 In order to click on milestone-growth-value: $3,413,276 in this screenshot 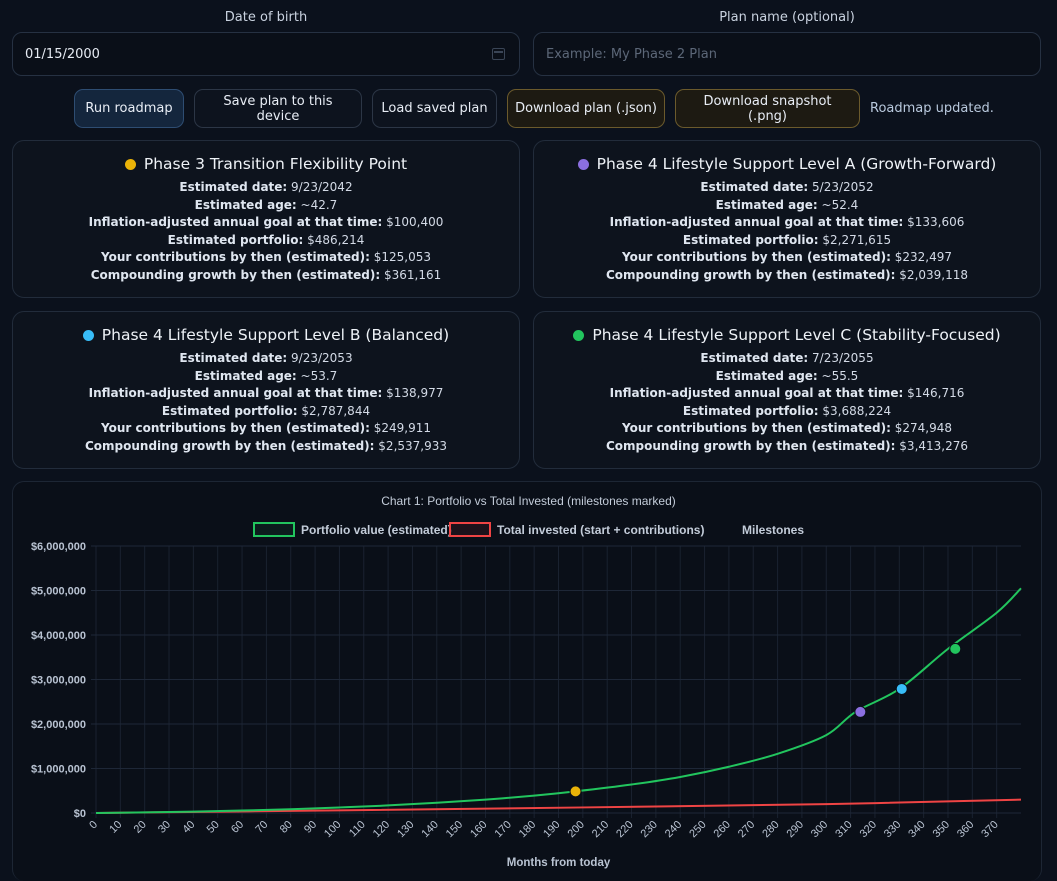, I will do `click(934, 445)`.